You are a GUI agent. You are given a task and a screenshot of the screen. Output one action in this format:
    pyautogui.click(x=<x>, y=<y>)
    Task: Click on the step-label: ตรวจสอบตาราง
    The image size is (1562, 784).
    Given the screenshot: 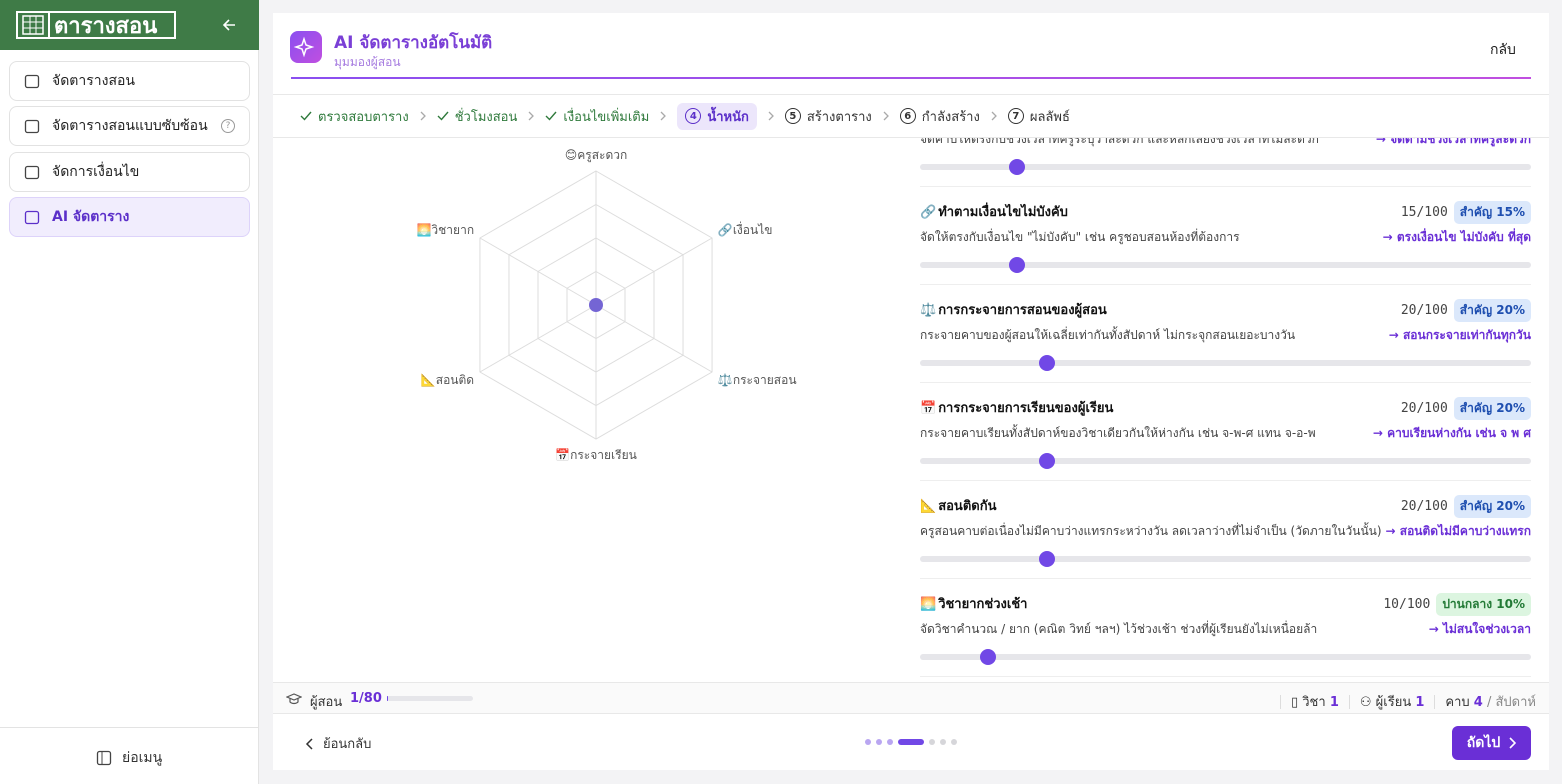 What is the action you would take?
    pyautogui.click(x=363, y=117)
    